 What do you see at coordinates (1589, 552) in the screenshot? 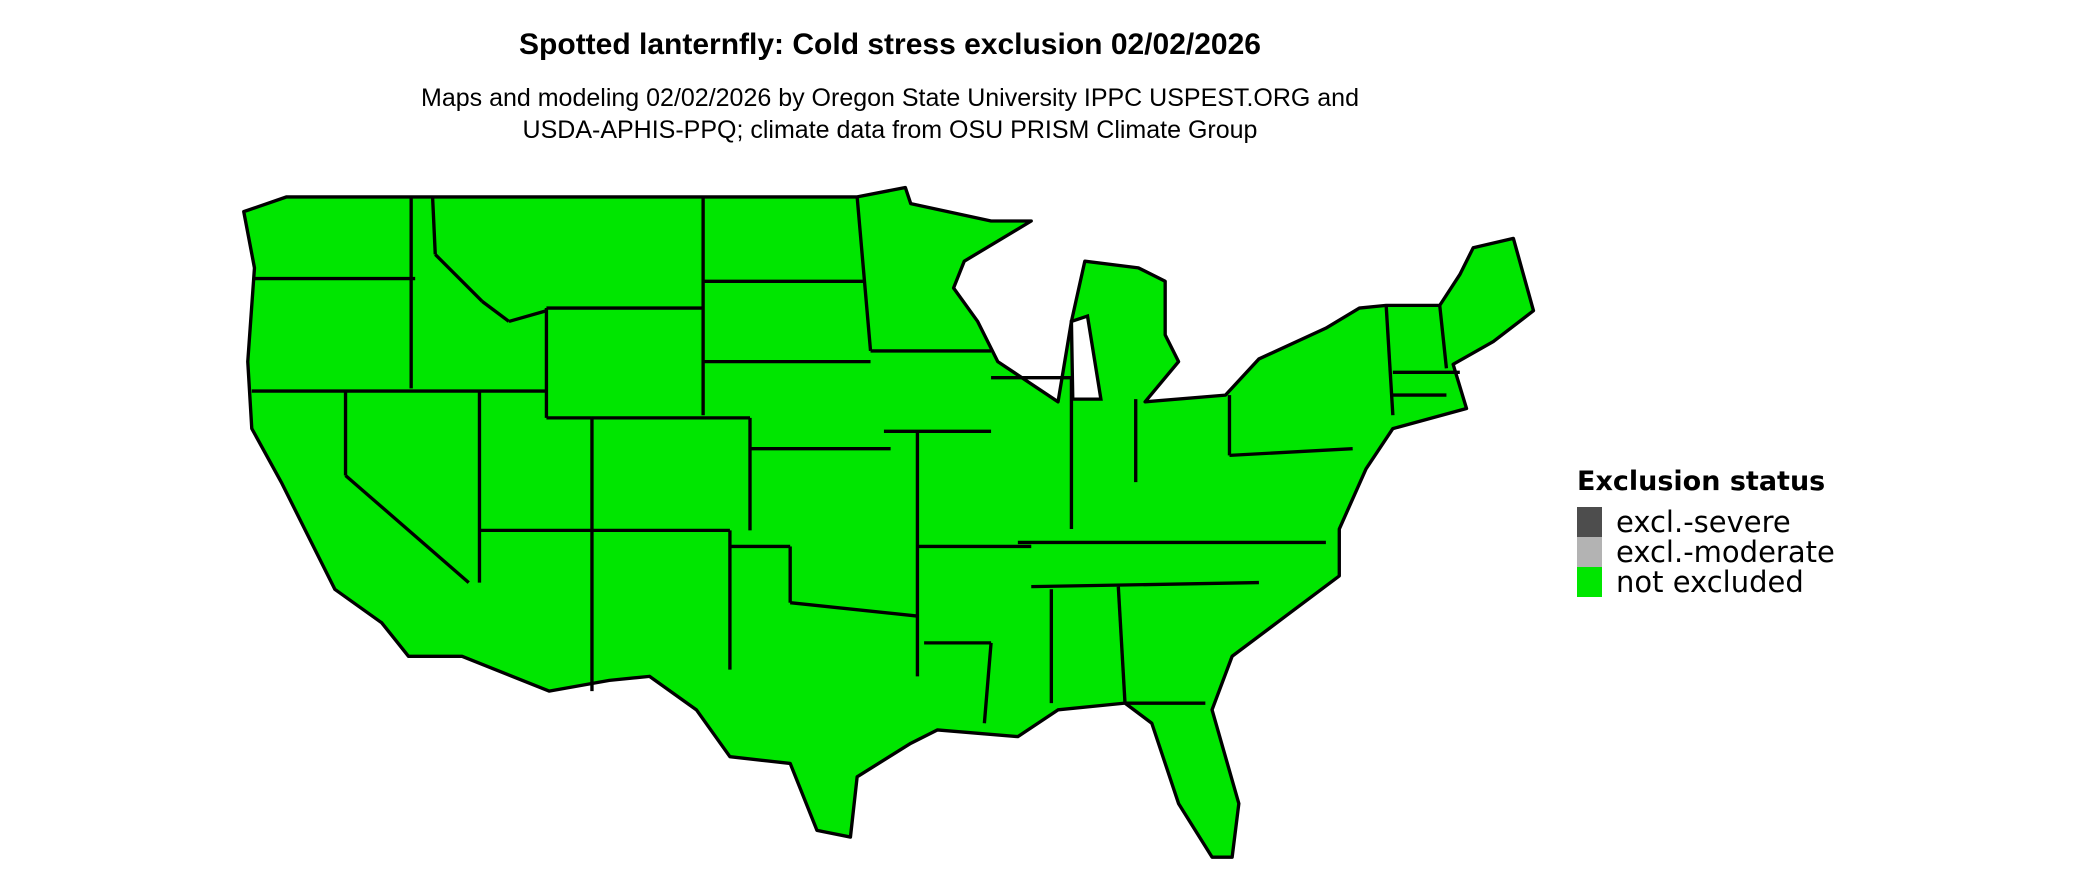
I see `legend-swatch-moderate` at bounding box center [1589, 552].